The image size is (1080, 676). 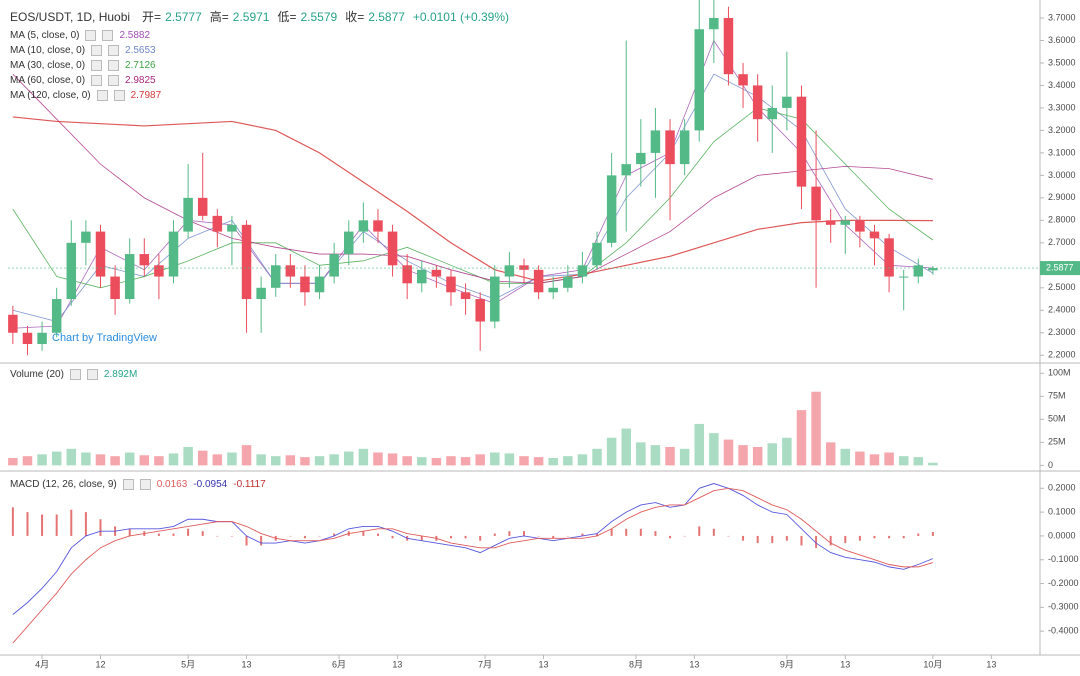 I want to click on y-tick-label: -0.3000, so click(x=1063, y=607).